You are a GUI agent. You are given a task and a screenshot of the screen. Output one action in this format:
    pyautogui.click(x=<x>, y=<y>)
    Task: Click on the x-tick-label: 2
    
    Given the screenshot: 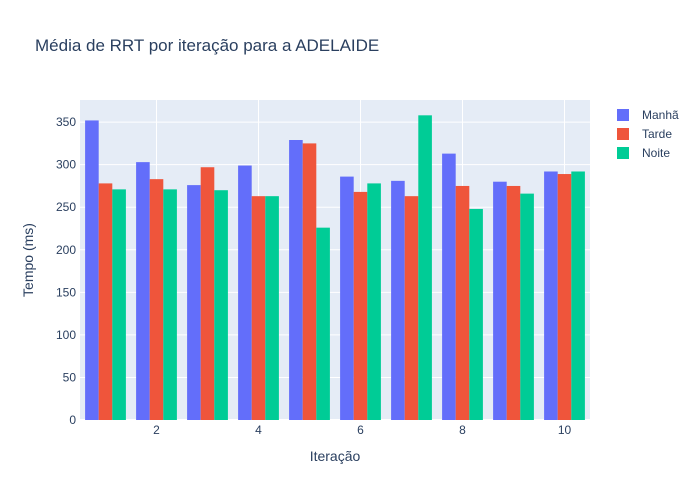 What is the action you would take?
    pyautogui.click(x=156, y=430)
    